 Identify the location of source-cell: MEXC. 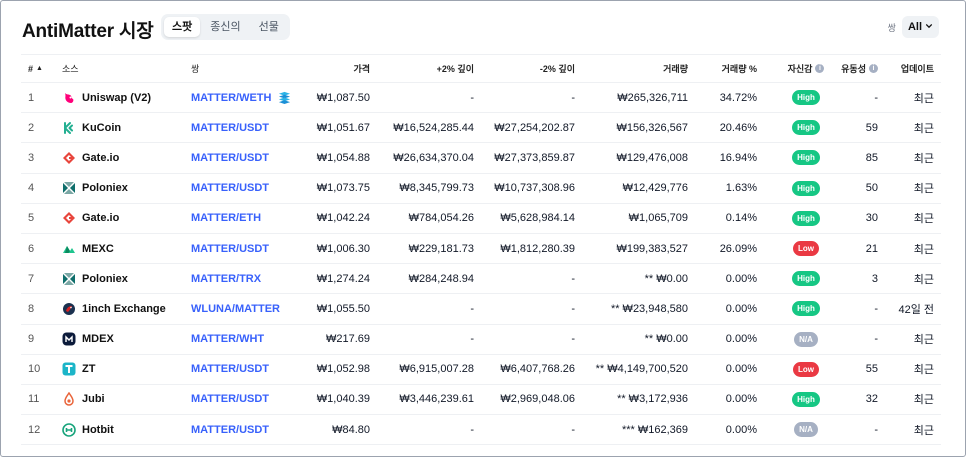
(127, 248).